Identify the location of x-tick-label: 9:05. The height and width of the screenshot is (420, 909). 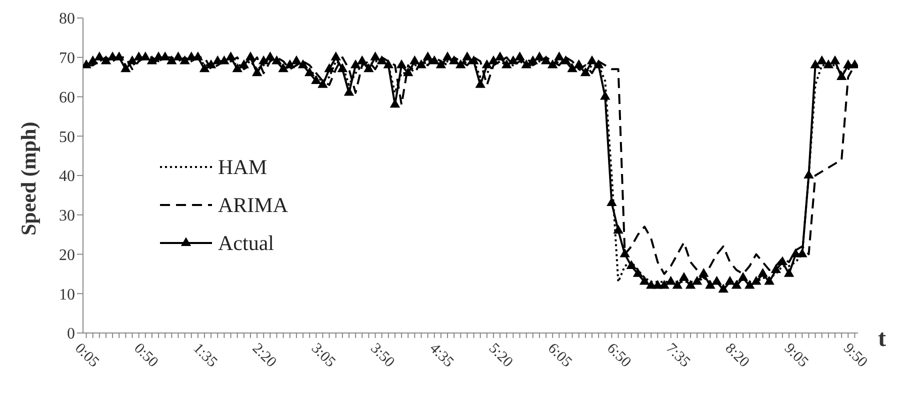
(796, 355).